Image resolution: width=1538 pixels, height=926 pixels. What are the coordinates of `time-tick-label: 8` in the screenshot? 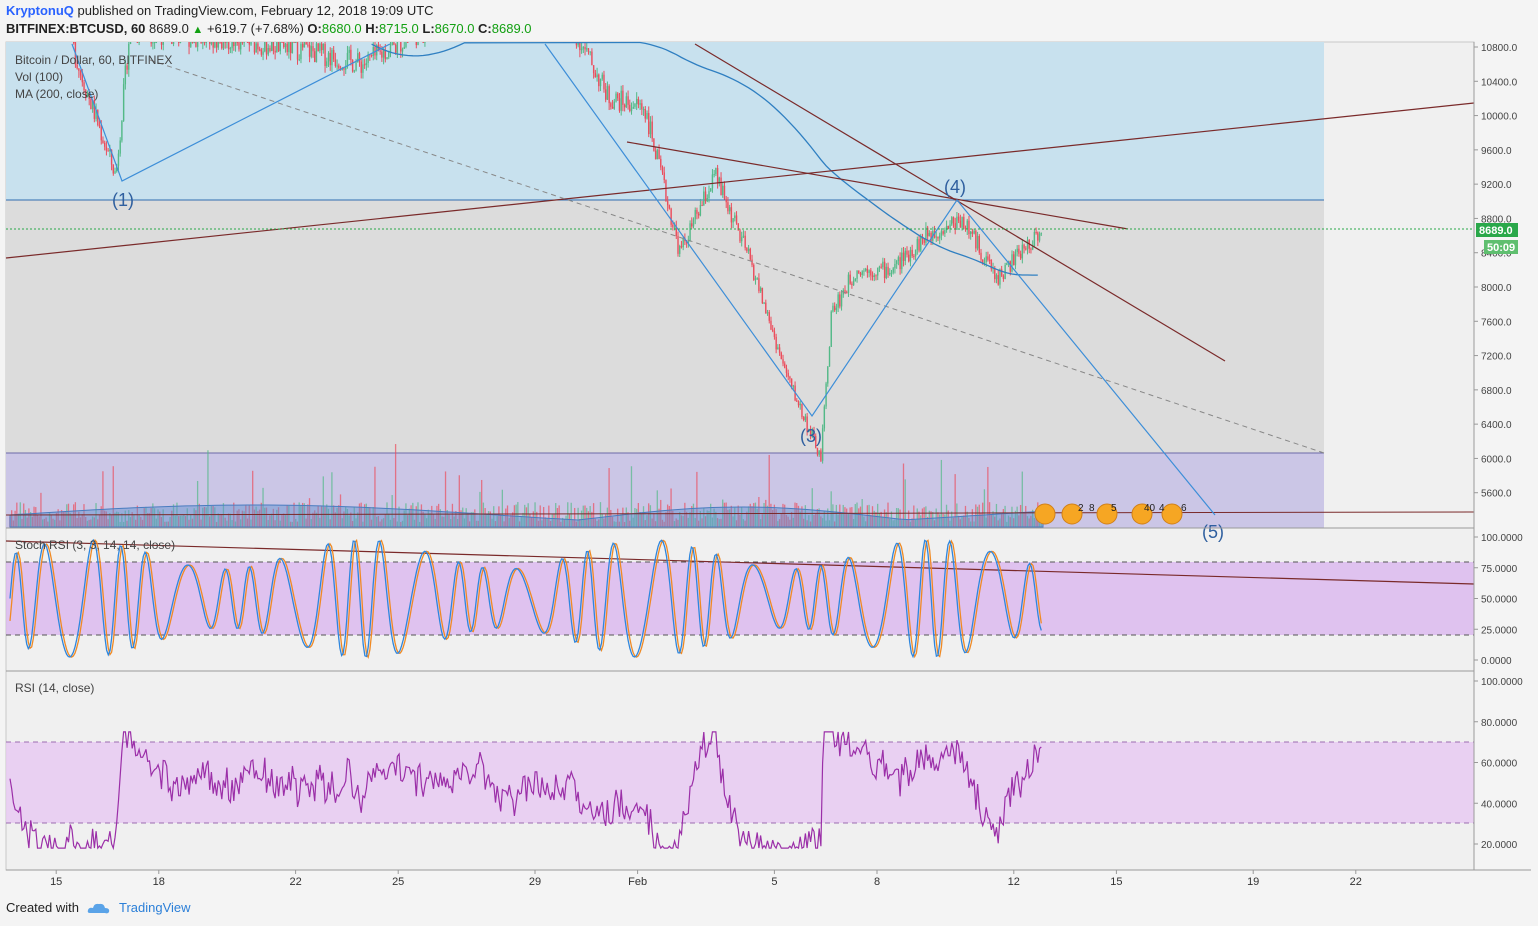 It's located at (877, 882).